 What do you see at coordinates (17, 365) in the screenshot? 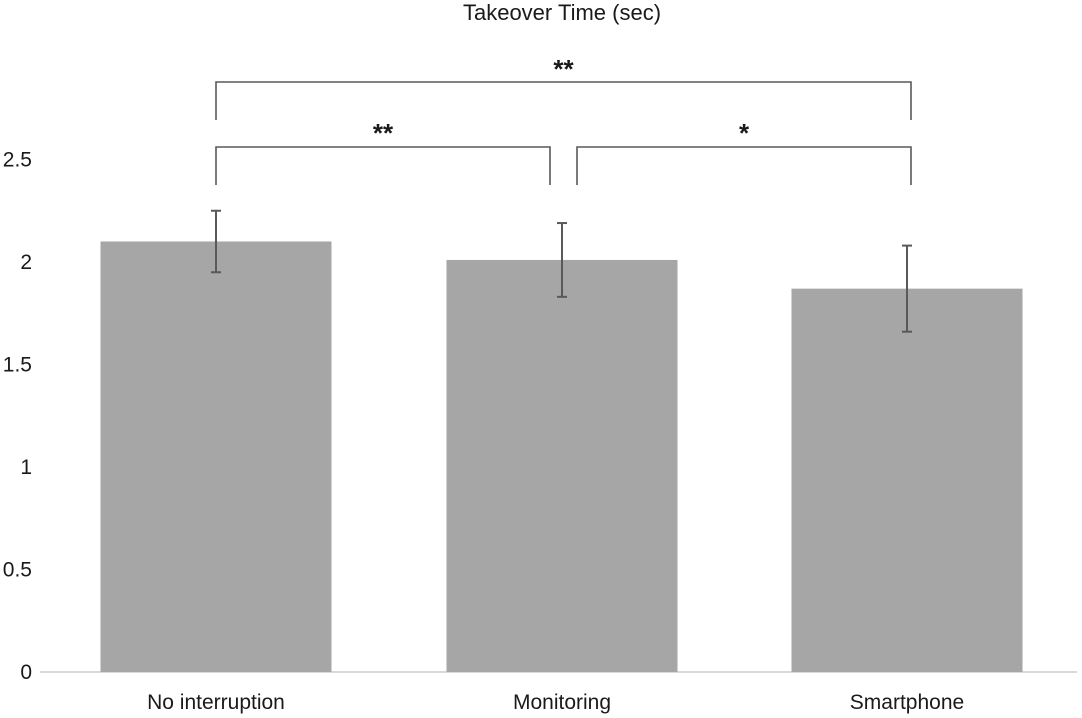
I see `y-tick-label: 1.5` at bounding box center [17, 365].